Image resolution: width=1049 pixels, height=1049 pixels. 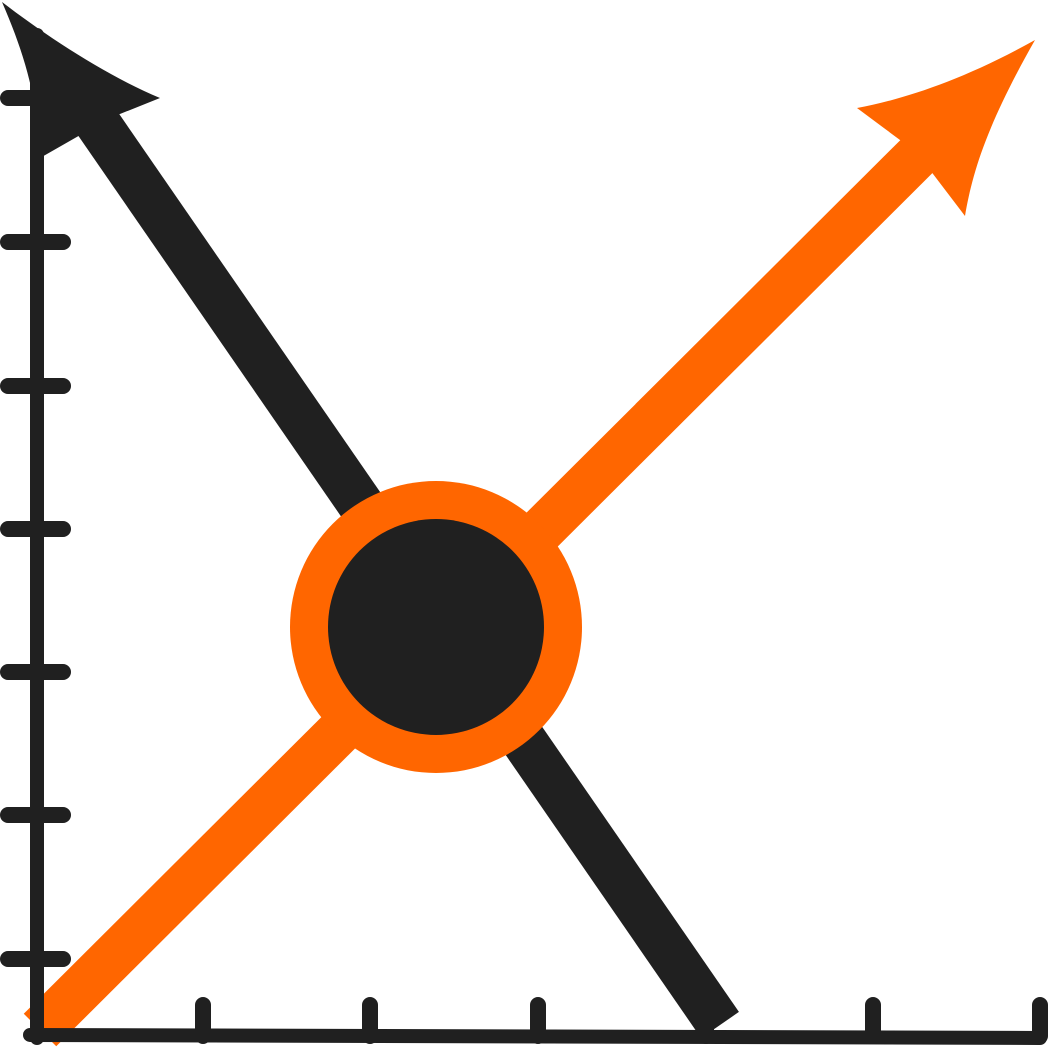 What do you see at coordinates (946, 128) in the screenshot?
I see `rising-arrow-head` at bounding box center [946, 128].